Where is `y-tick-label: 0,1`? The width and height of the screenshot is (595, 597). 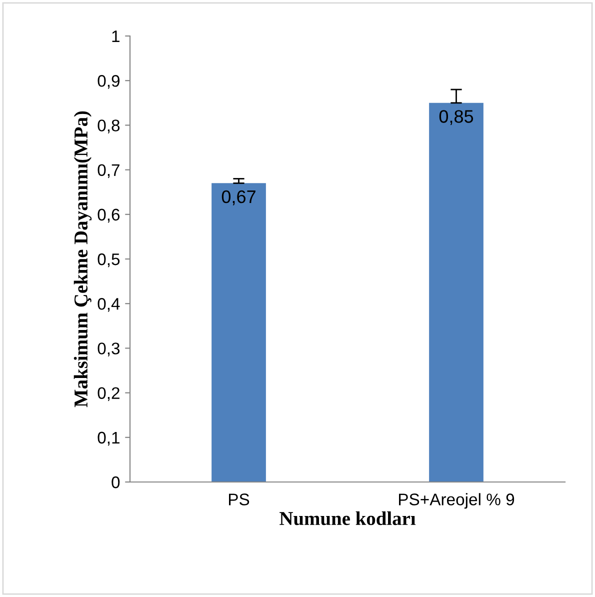
y-tick-label: 0,1 is located at coordinates (109, 439).